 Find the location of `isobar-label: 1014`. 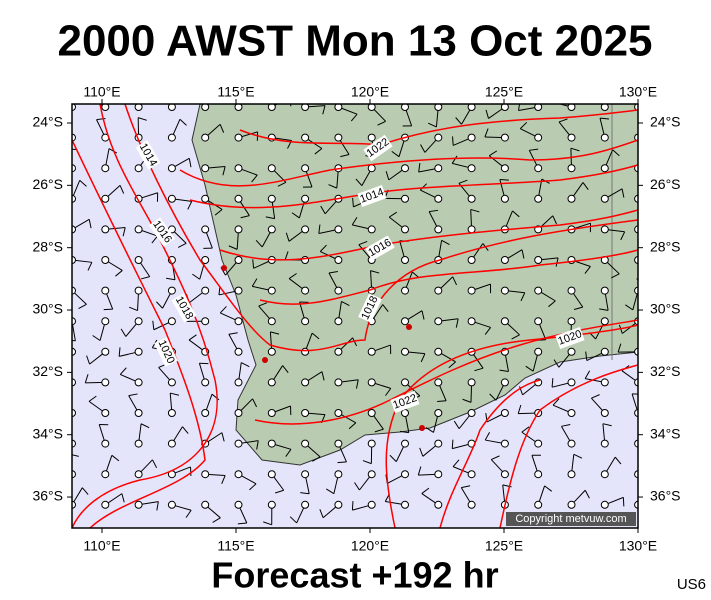

isobar-label: 1014 is located at coordinates (372, 196).